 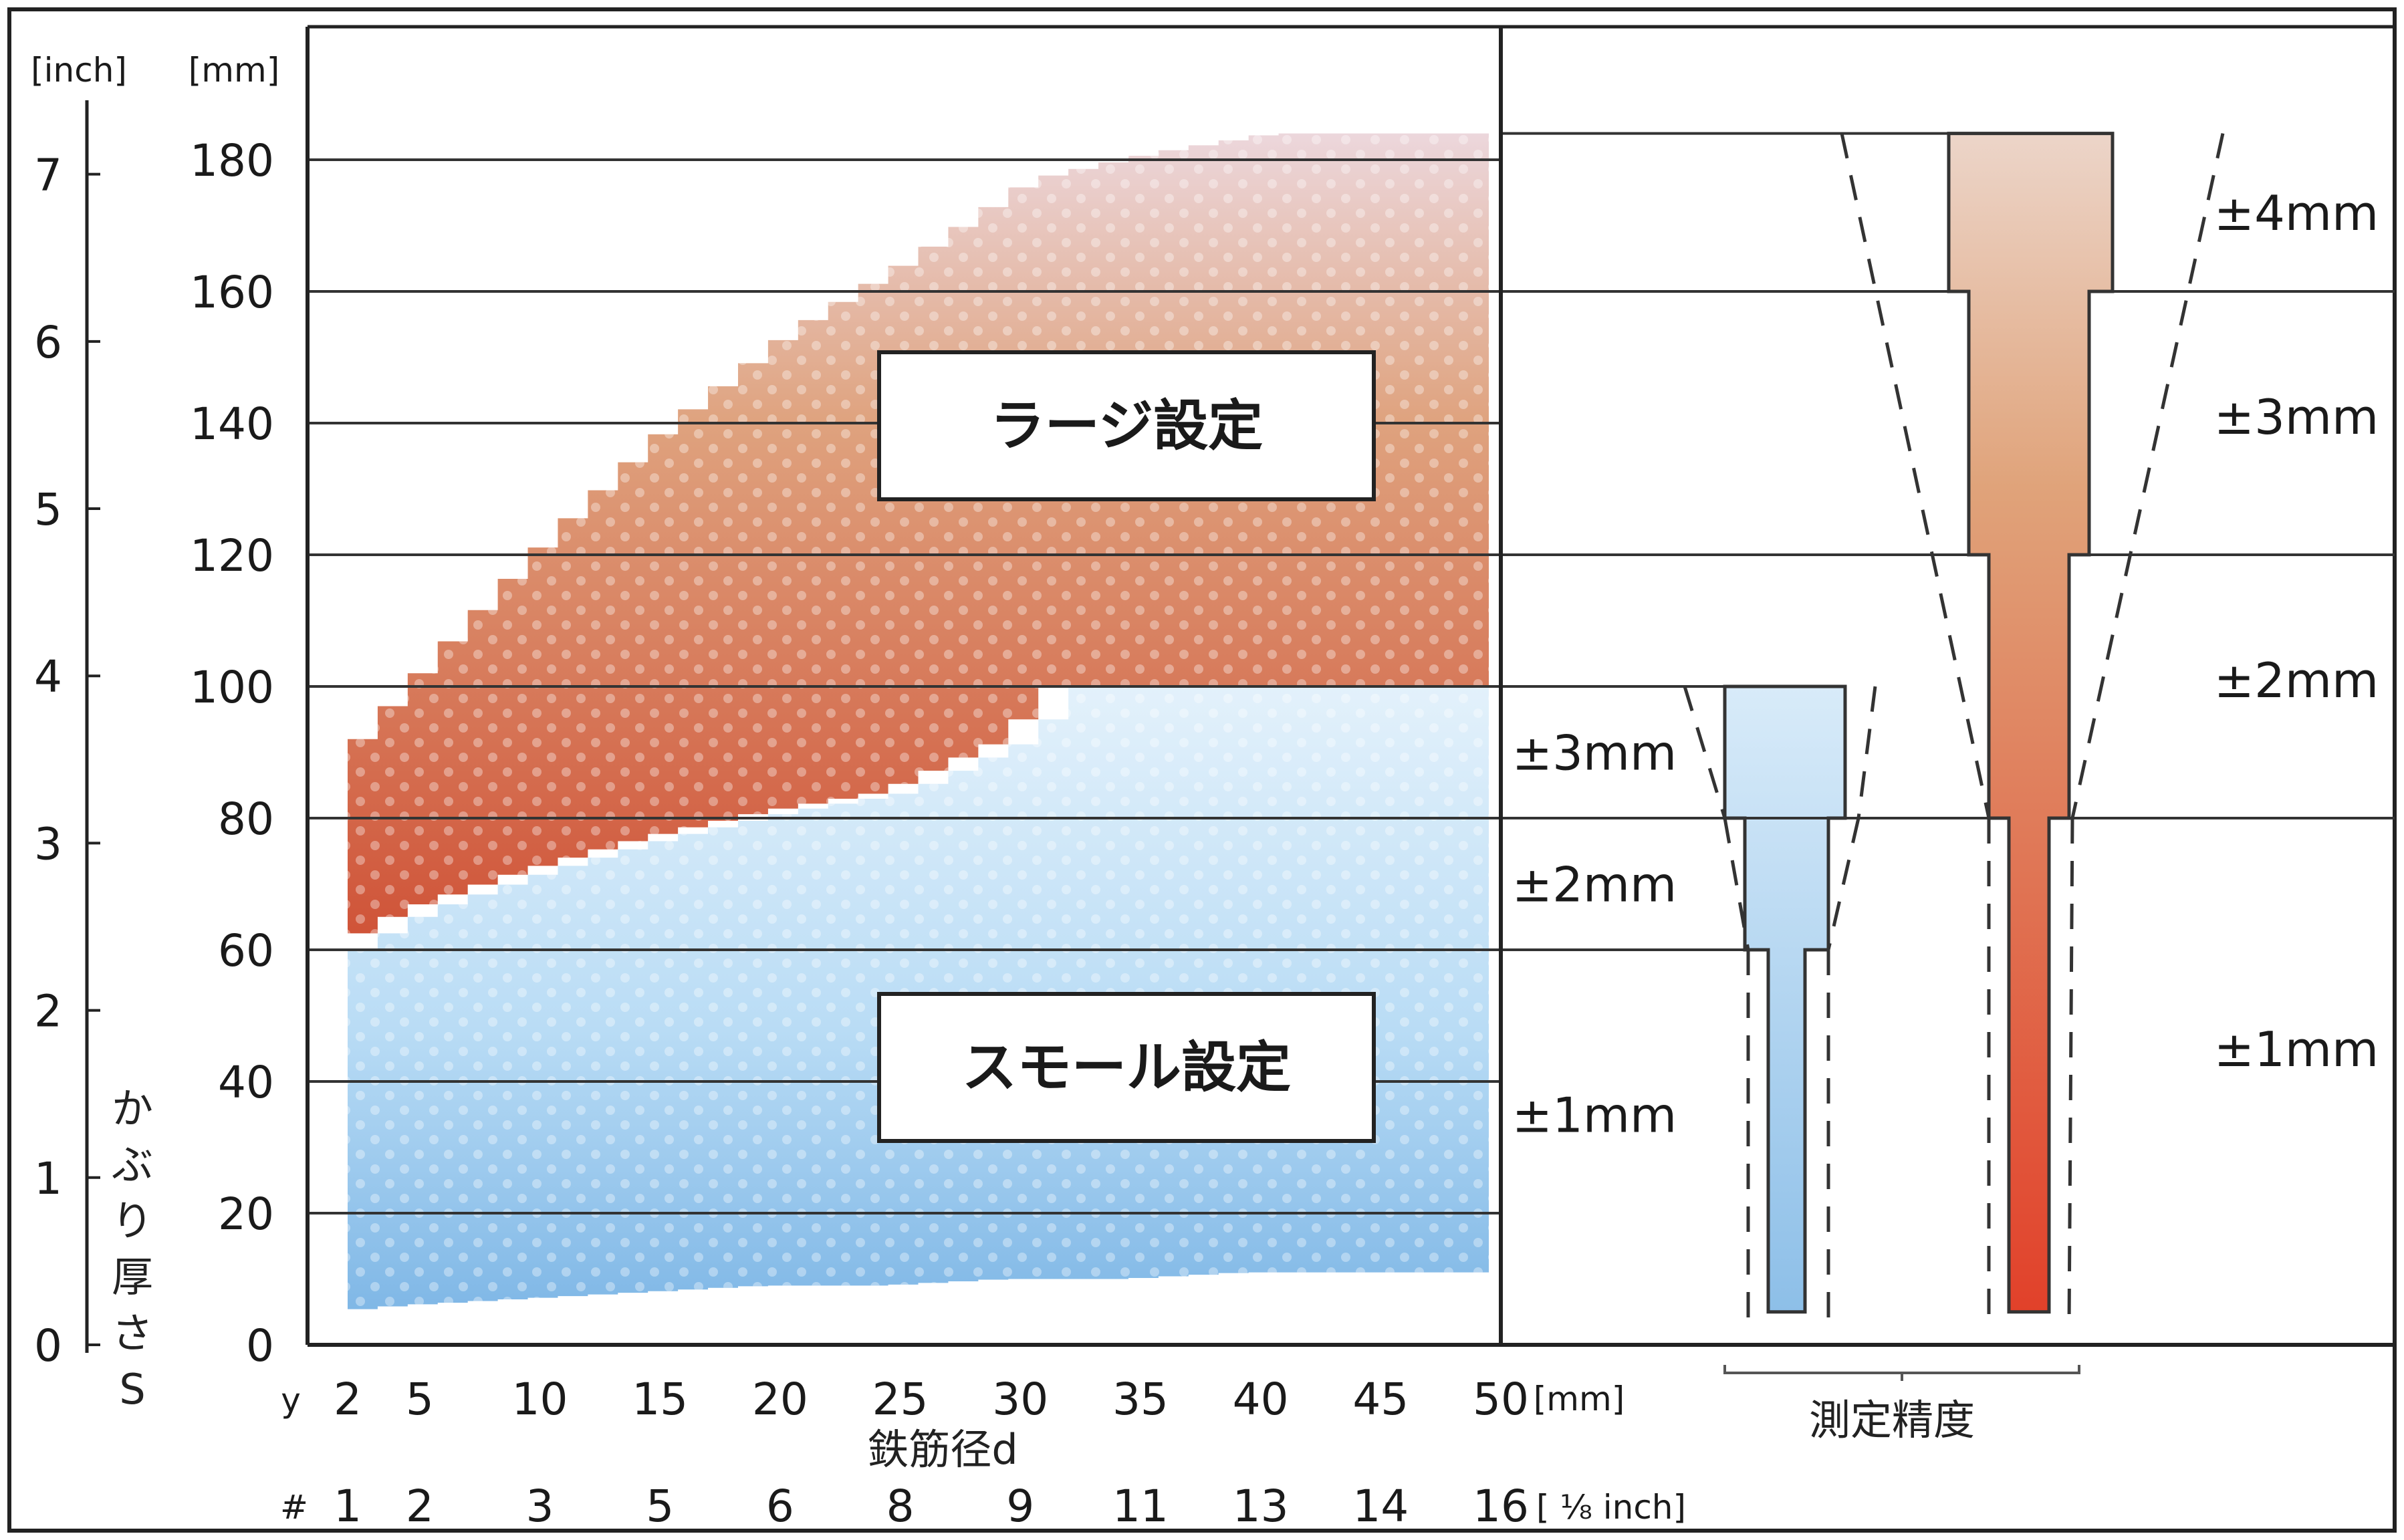 I want to click on y-unit-mm: [mm], so click(x=234, y=71).